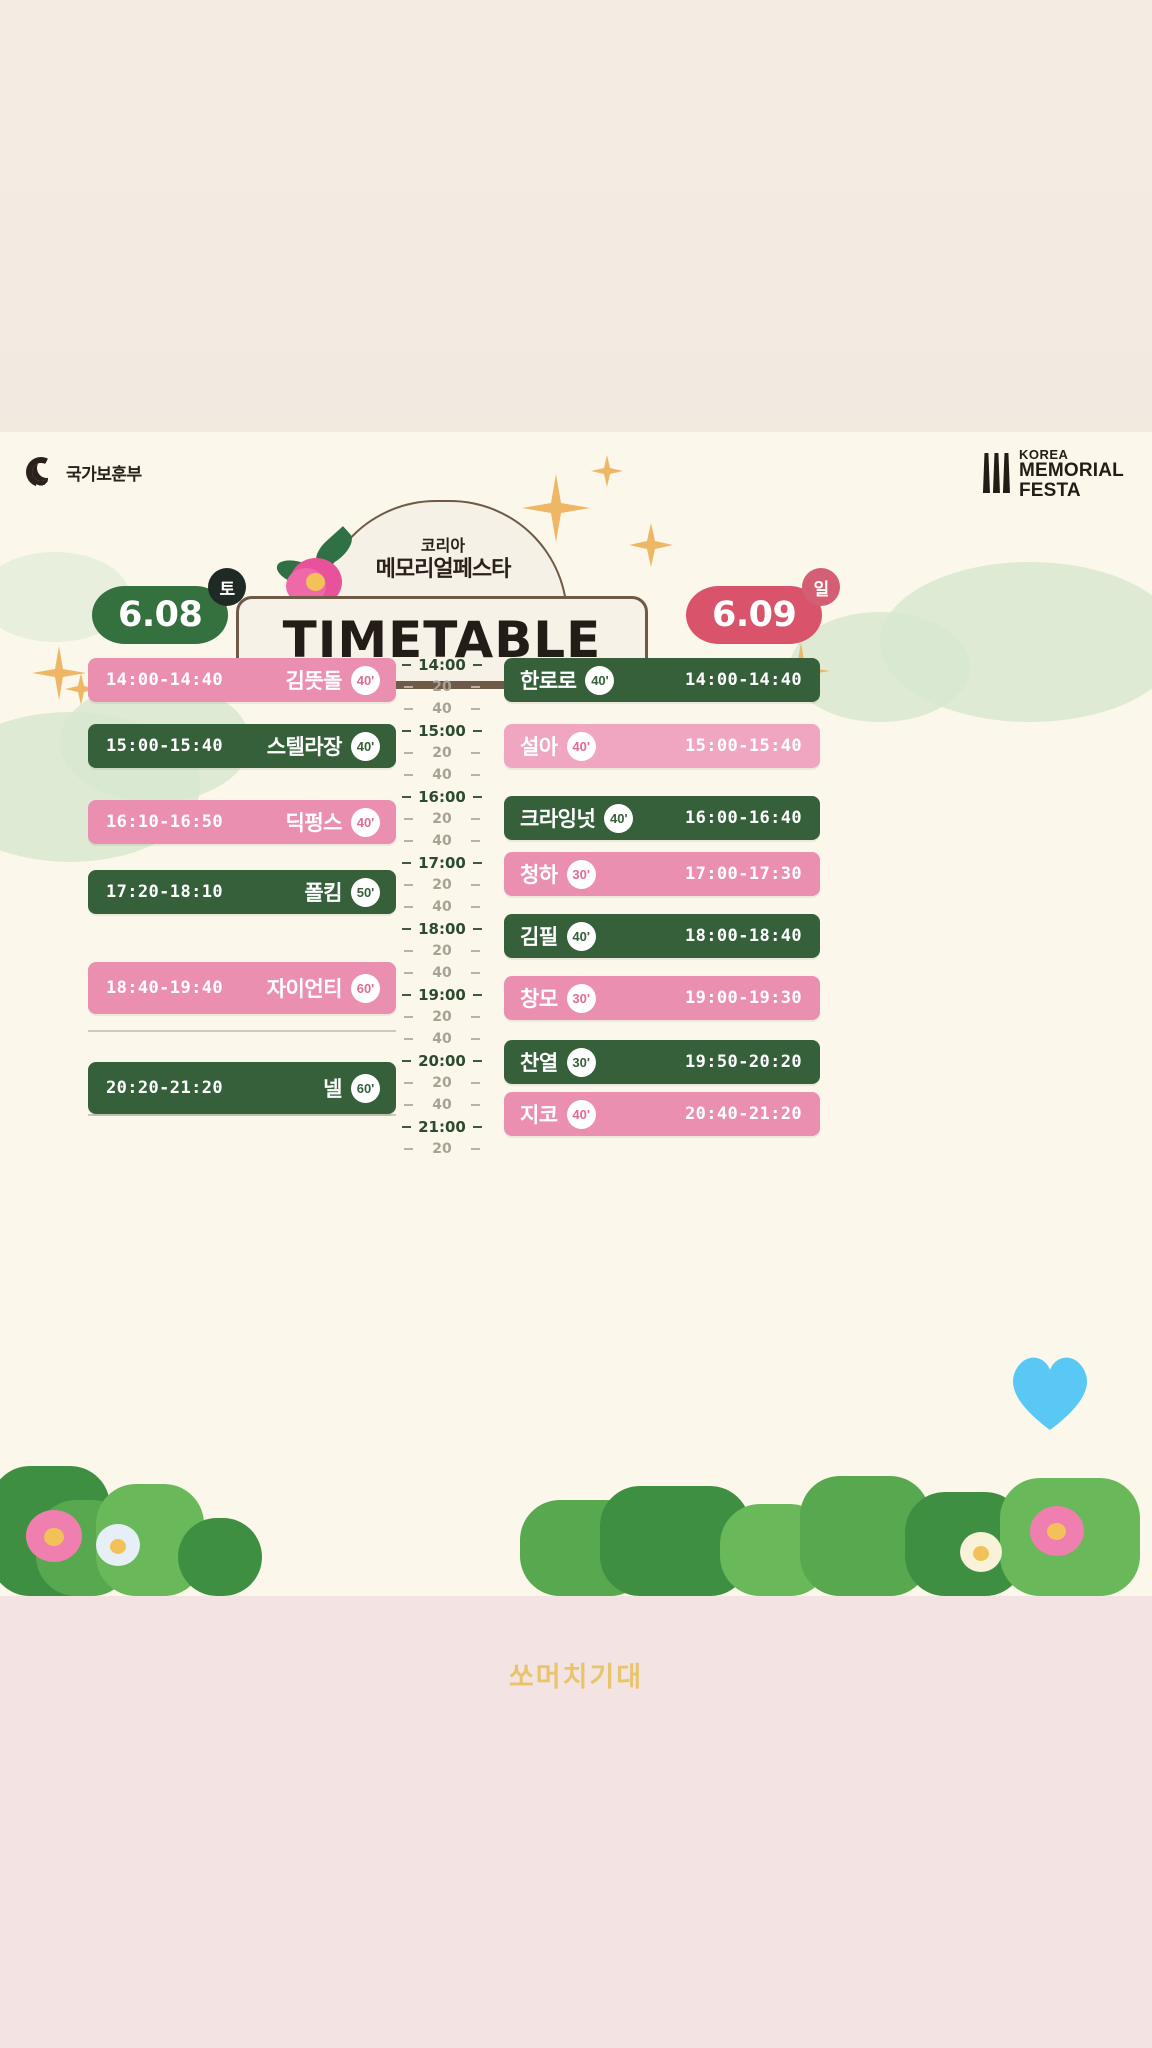  I want to click on ground-decoration, so click(576, 1531).